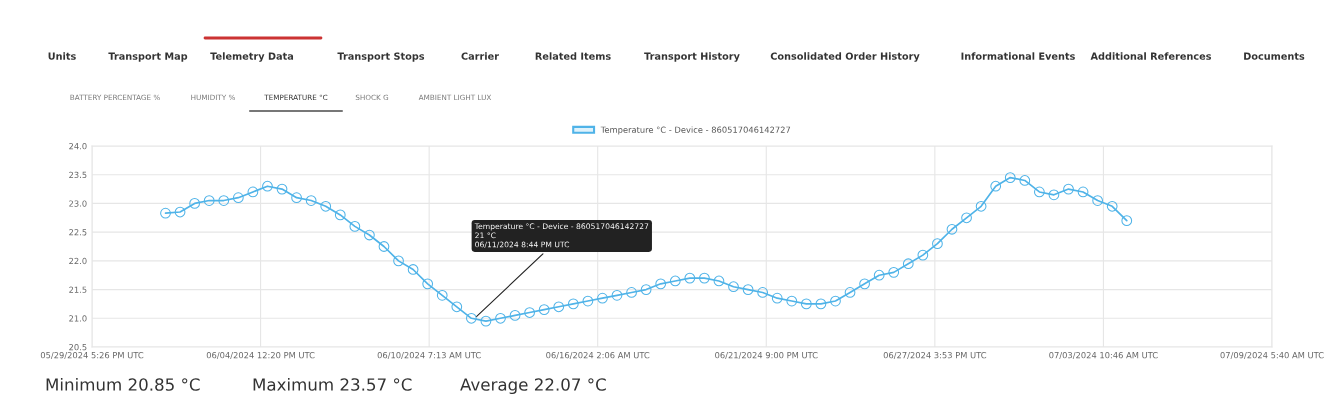 This screenshot has height=411, width=1340. Describe the element at coordinates (148, 57) in the screenshot. I see `text: Transport Map` at that location.